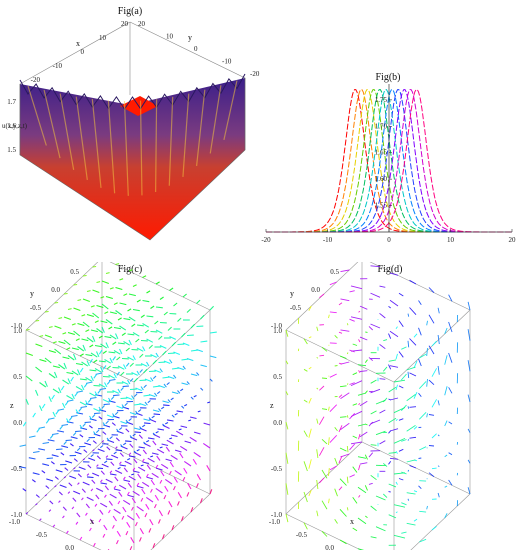 The width and height of the screenshot is (521, 555). I want to click on chart-a-xlabel: x, so click(78, 43).